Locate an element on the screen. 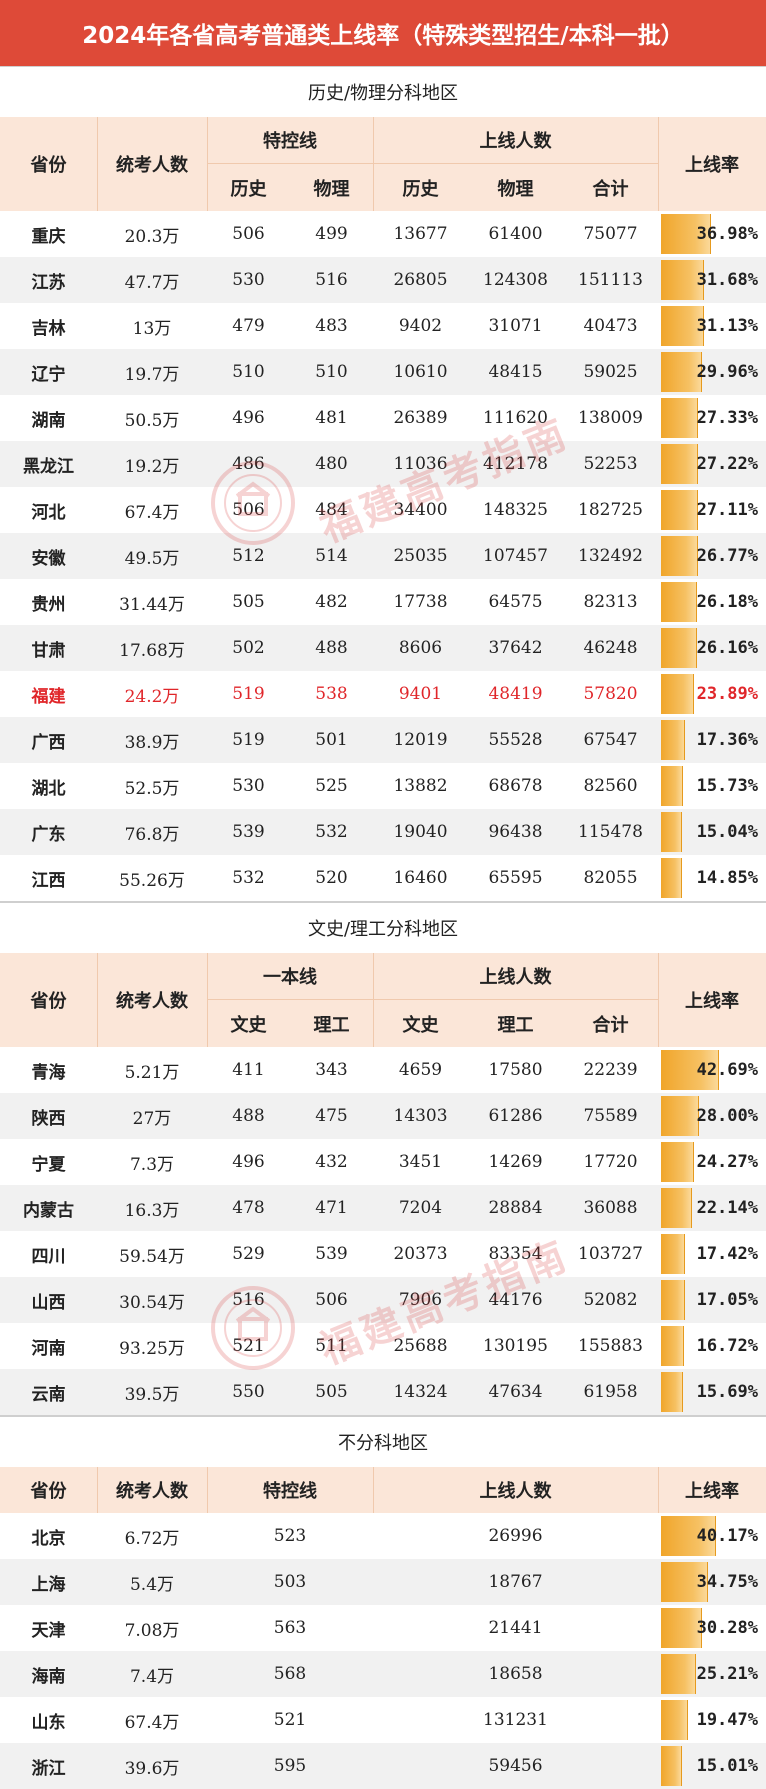 This screenshot has width=766, height=1789. table-row: 海南 7.4万 568 18658 25.21% is located at coordinates (383, 1674).